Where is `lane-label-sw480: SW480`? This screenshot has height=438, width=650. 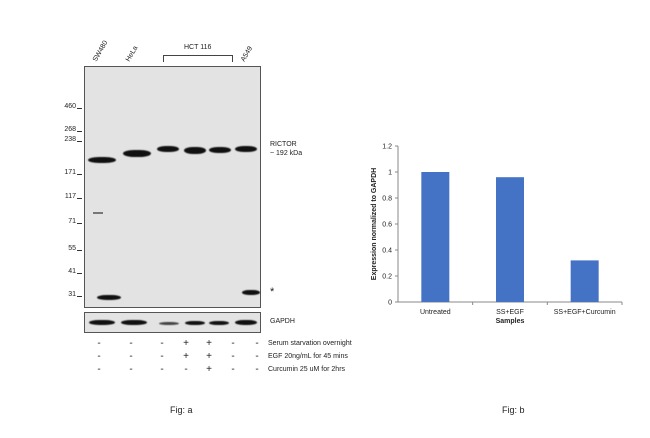 lane-label-sw480: SW480 is located at coordinates (100, 51).